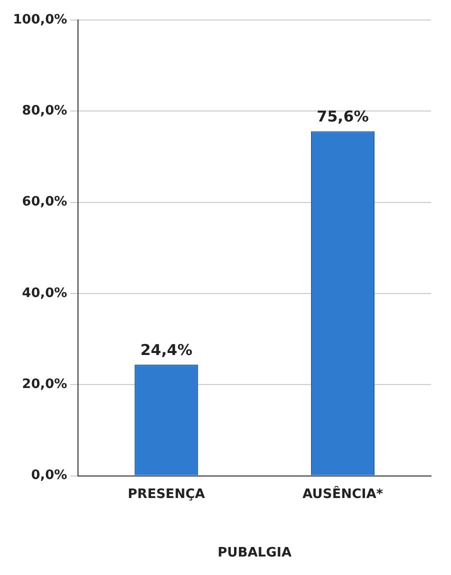 This screenshot has height=575, width=451. I want to click on y-tick-label: 40,0%, so click(45, 293).